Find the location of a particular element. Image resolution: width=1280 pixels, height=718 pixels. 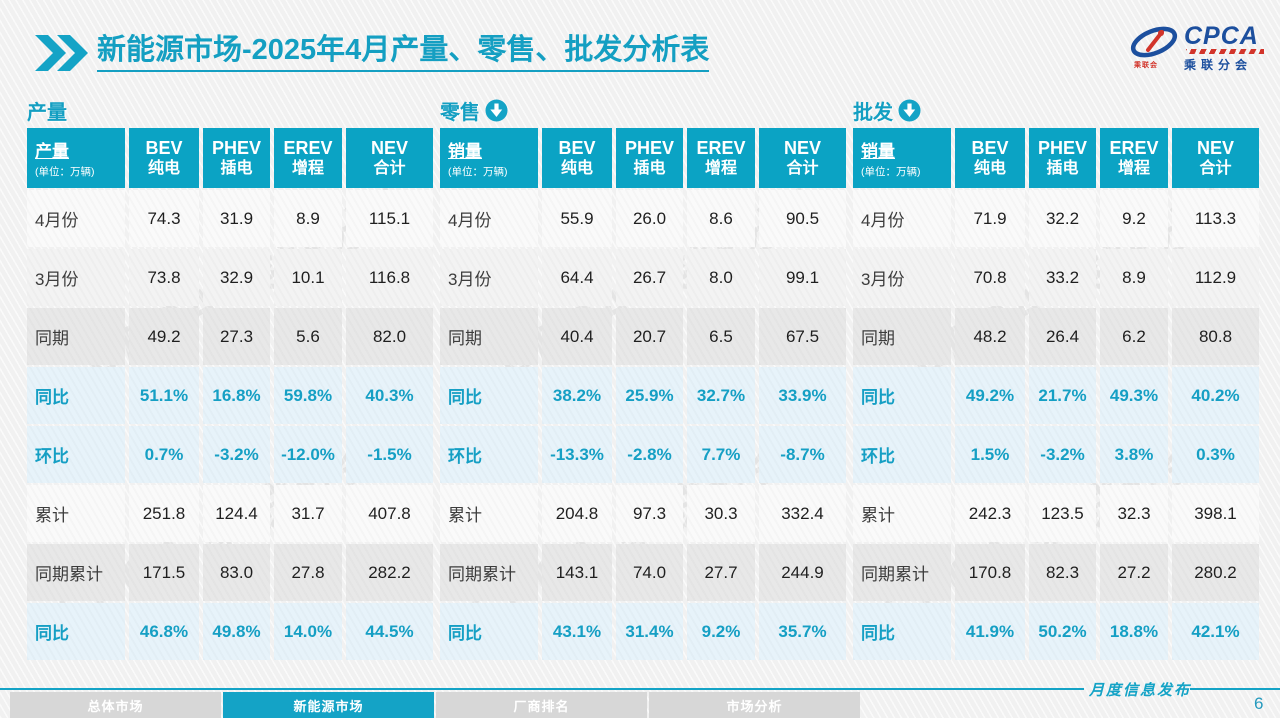

column-header-line2: 合计 is located at coordinates (802, 168).